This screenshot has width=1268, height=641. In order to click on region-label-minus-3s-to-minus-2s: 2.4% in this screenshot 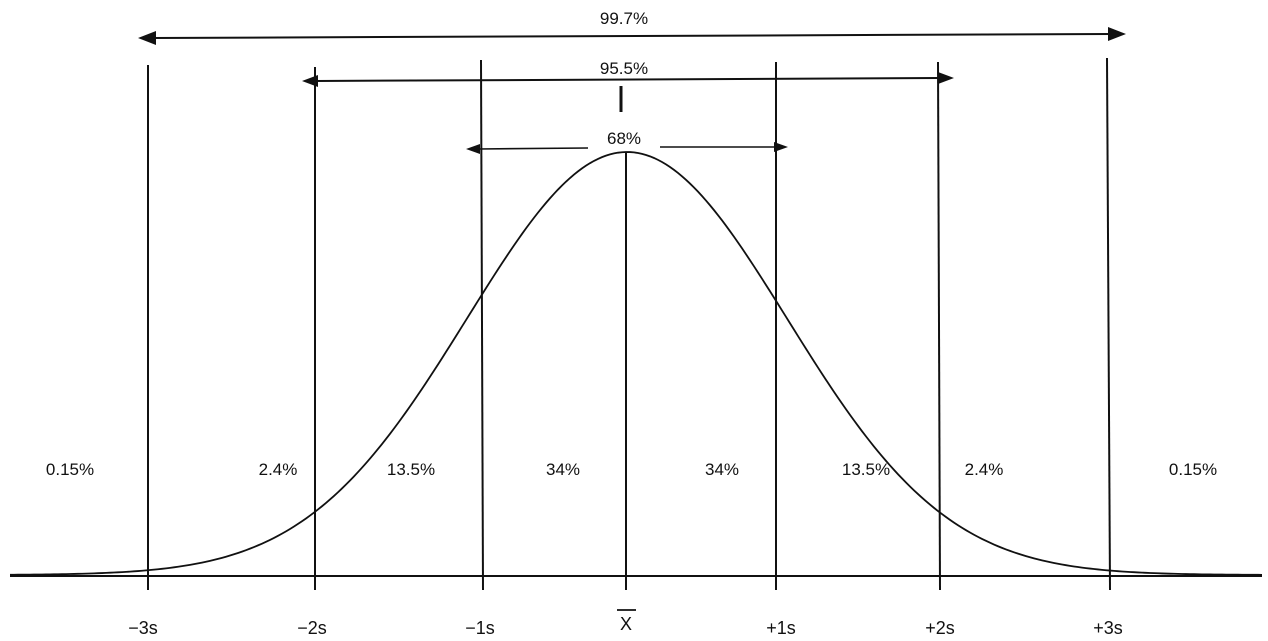, I will do `click(278, 469)`.